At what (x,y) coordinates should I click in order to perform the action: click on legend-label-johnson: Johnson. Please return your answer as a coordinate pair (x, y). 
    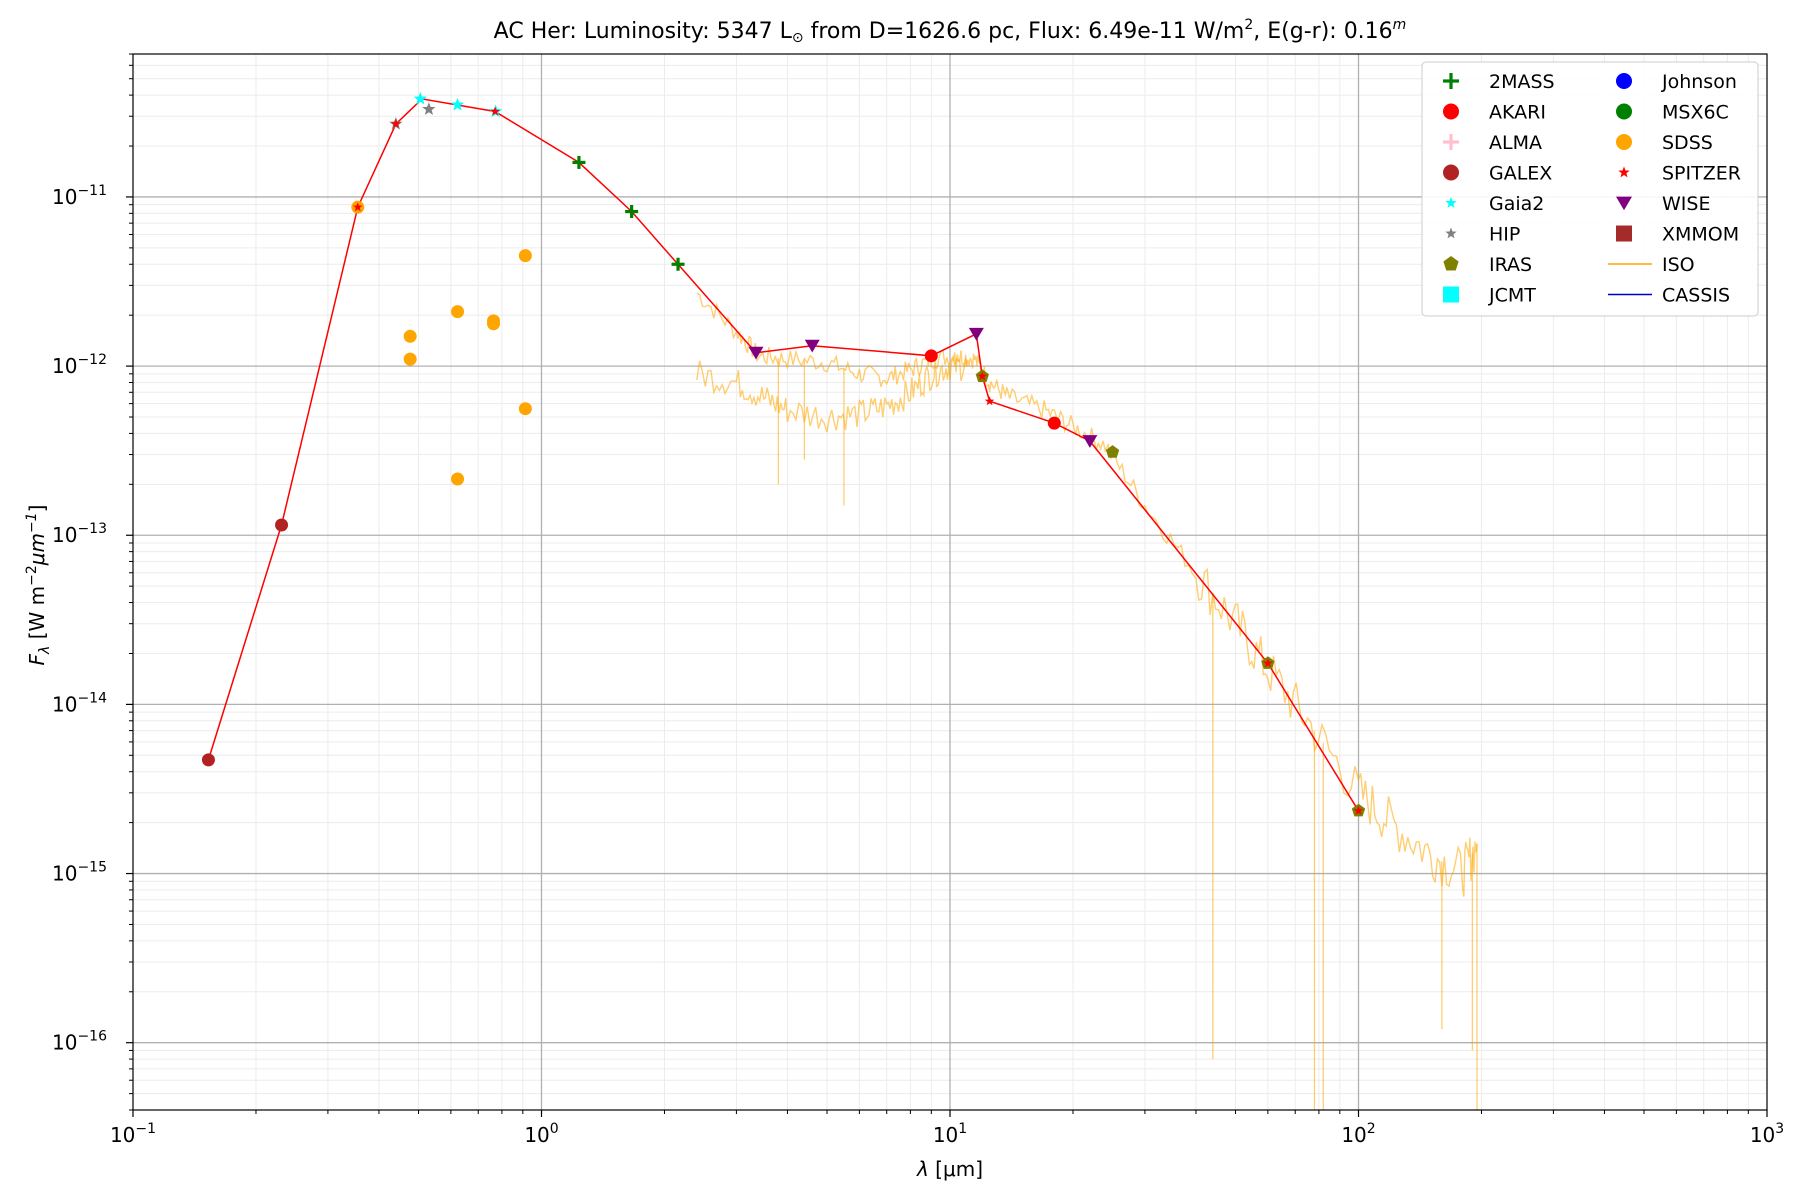
    Looking at the image, I should click on (1699, 82).